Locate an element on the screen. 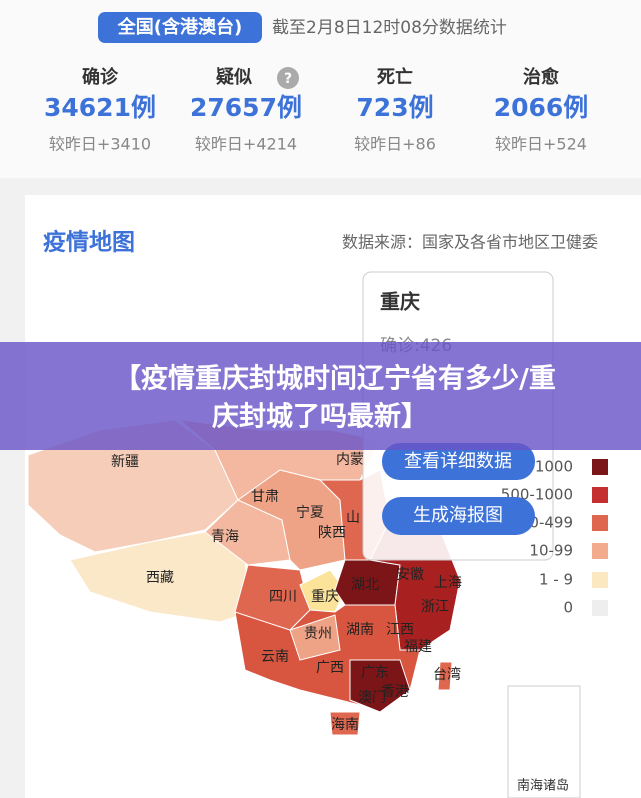 The width and height of the screenshot is (641, 798). card-title: 疫情地图 is located at coordinates (89, 242).